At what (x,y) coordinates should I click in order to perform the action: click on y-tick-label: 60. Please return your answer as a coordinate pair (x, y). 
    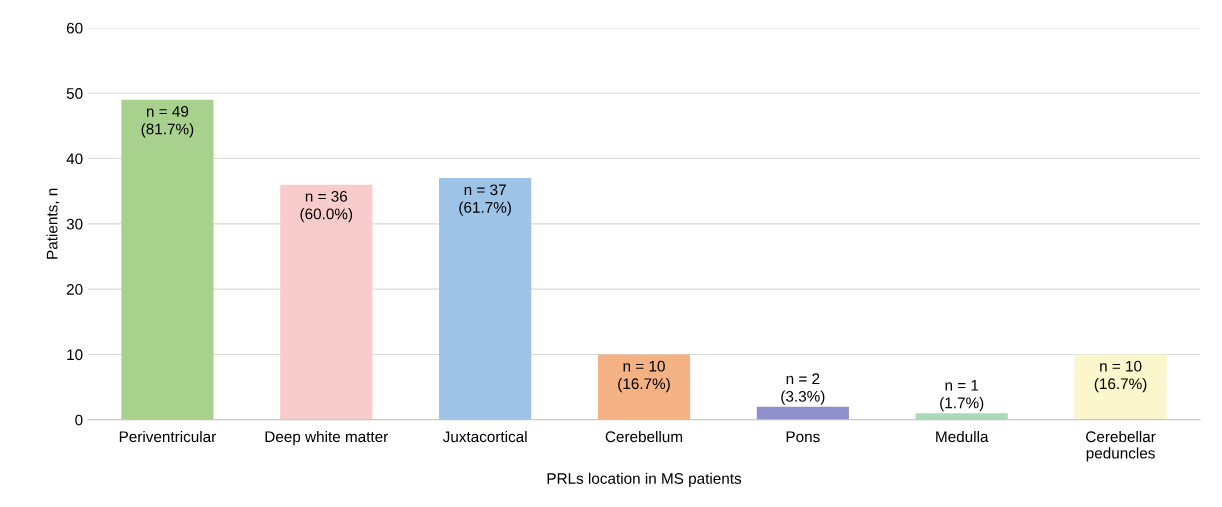
    Looking at the image, I should click on (74, 28).